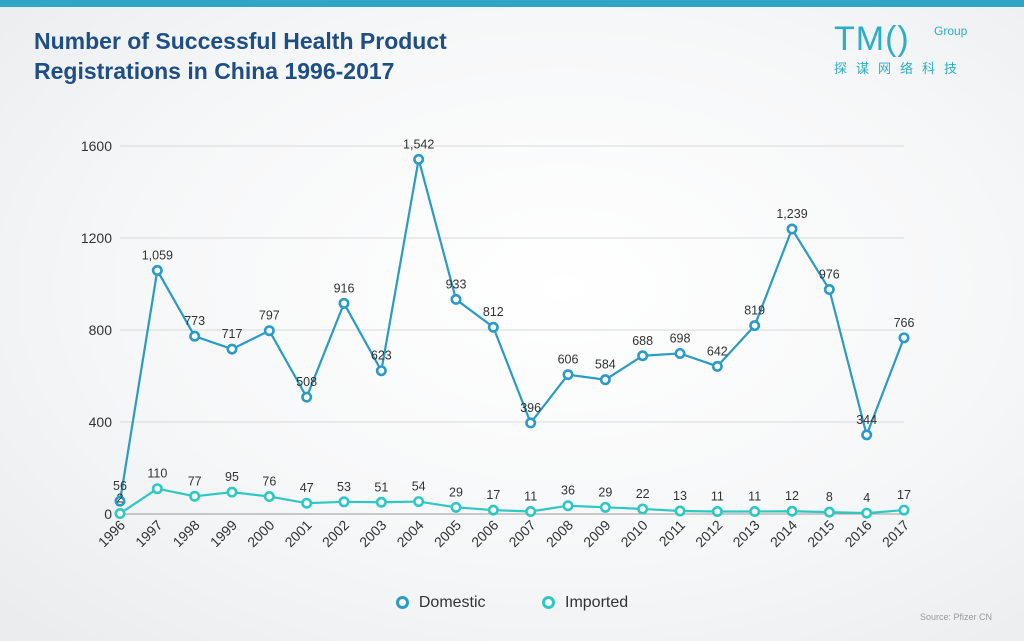 This screenshot has width=1024, height=641. Describe the element at coordinates (452, 602) in the screenshot. I see `legend-label-domestic: Domestic` at that location.